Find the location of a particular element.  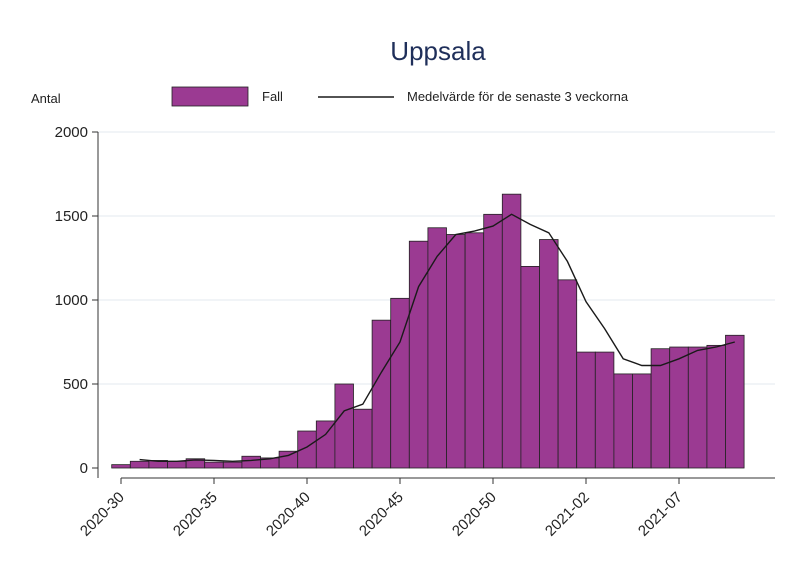

y-tick-label: 500 is located at coordinates (75, 384).